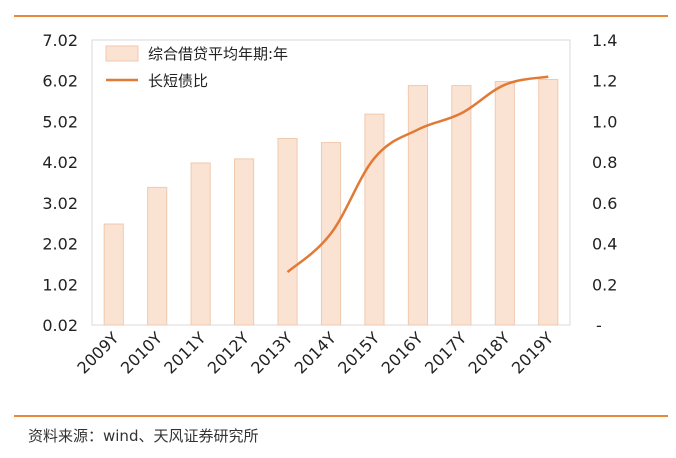  Describe the element at coordinates (196, 67) in the screenshot. I see `legend: 综合借贷平均年期:年 长短债比` at that location.